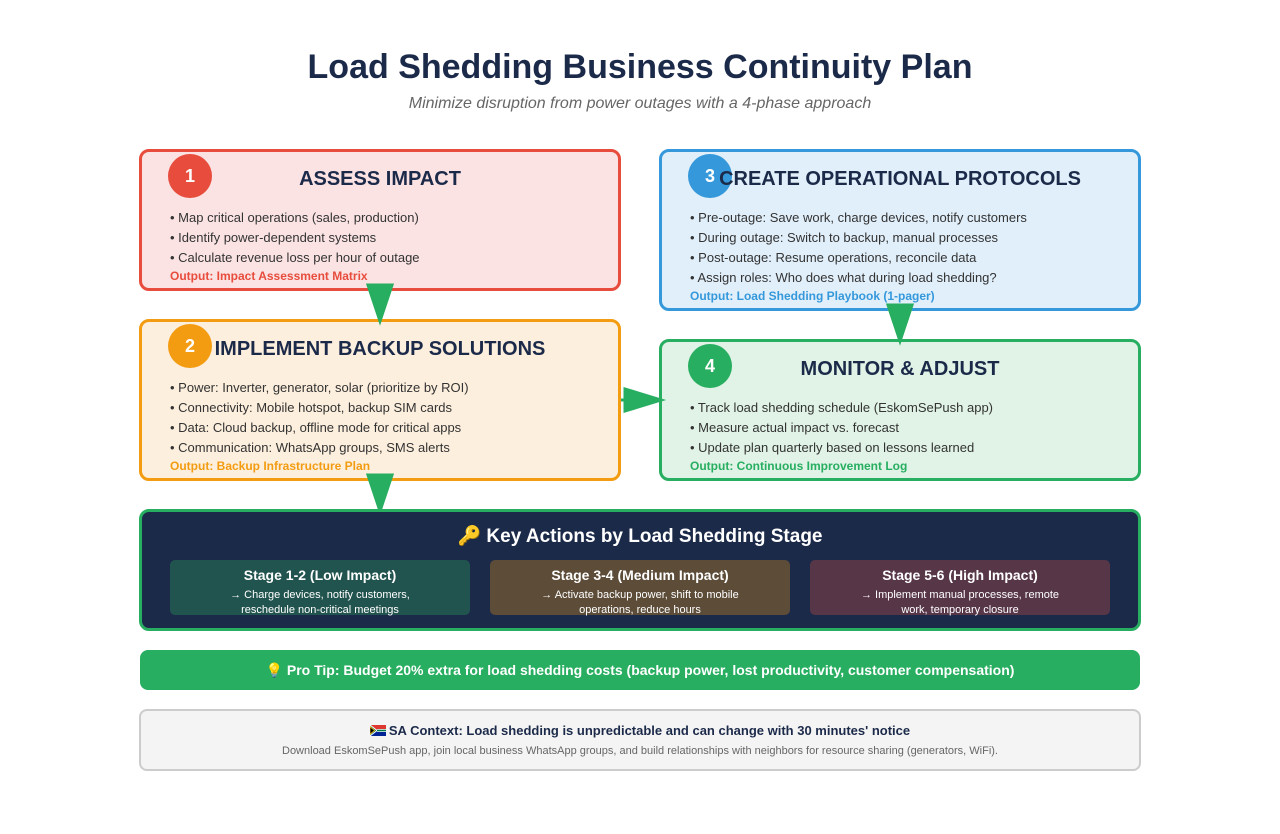 Image resolution: width=1280 pixels, height=834 pixels. What do you see at coordinates (900, 179) in the screenshot?
I see `phase-3-title: CREATE OPERATIONAL PROTOCOLS` at bounding box center [900, 179].